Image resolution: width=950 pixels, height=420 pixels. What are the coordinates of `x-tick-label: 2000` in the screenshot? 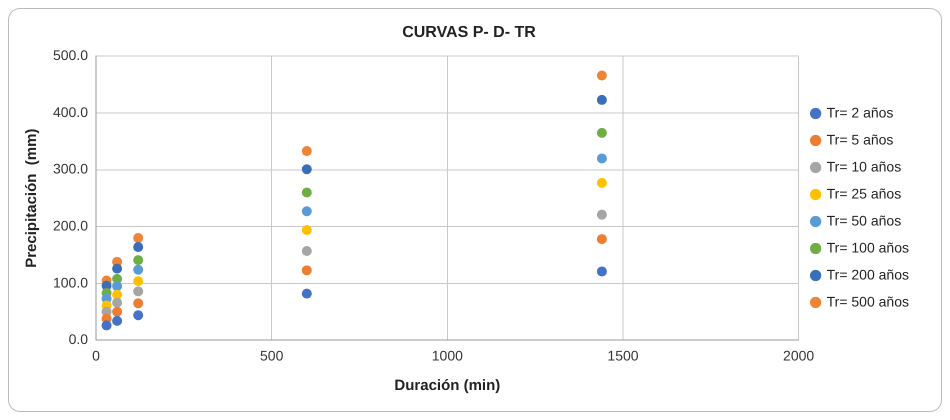 It's located at (798, 355).